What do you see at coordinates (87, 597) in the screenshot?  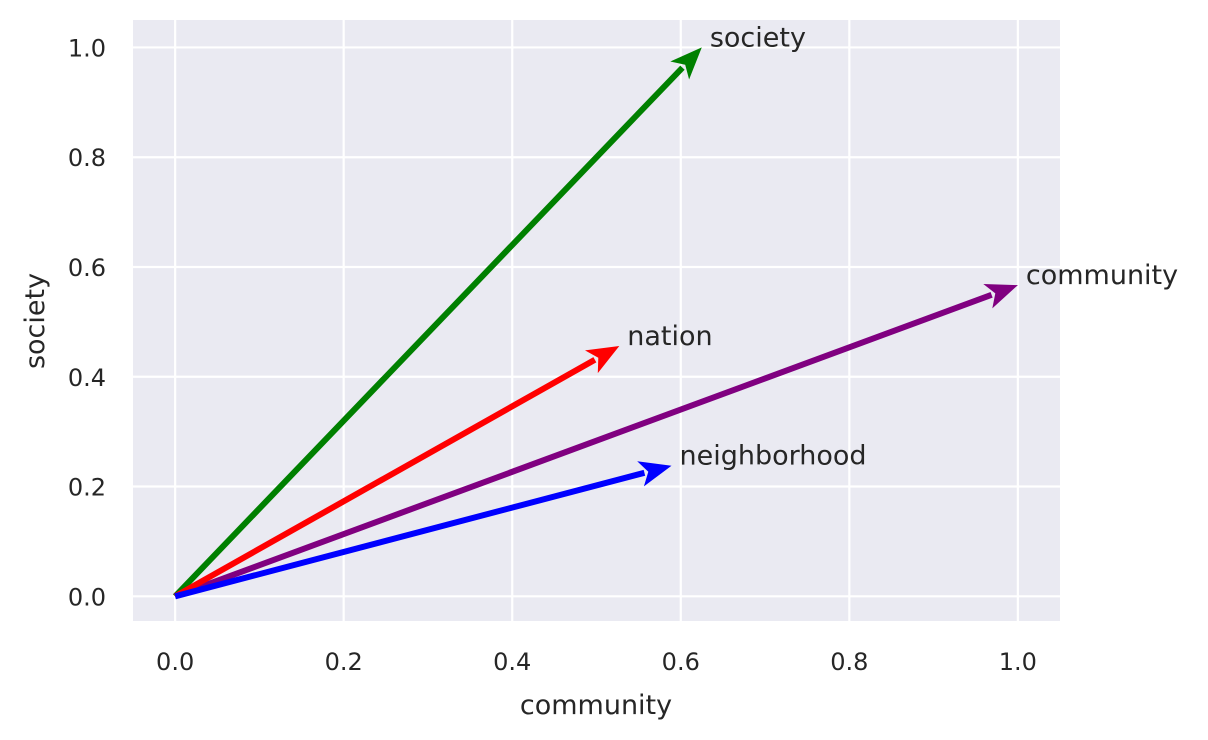 I see `y-tick-label: 0.0` at bounding box center [87, 597].